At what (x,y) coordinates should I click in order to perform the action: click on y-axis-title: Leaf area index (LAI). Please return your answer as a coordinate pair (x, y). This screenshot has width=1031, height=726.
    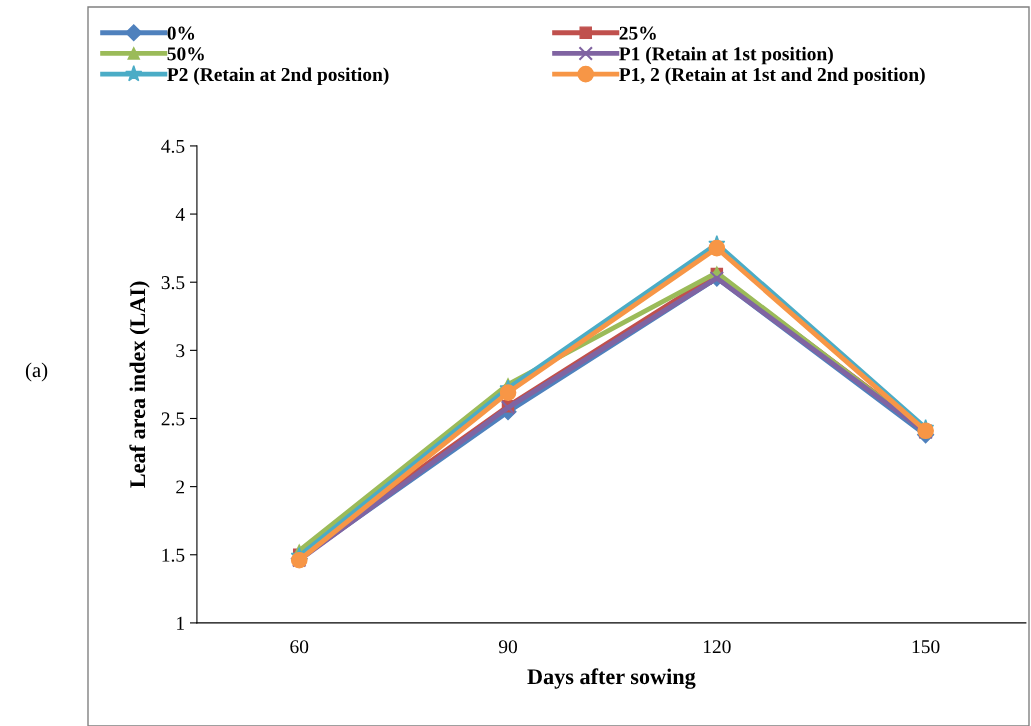
    Looking at the image, I should click on (139, 384).